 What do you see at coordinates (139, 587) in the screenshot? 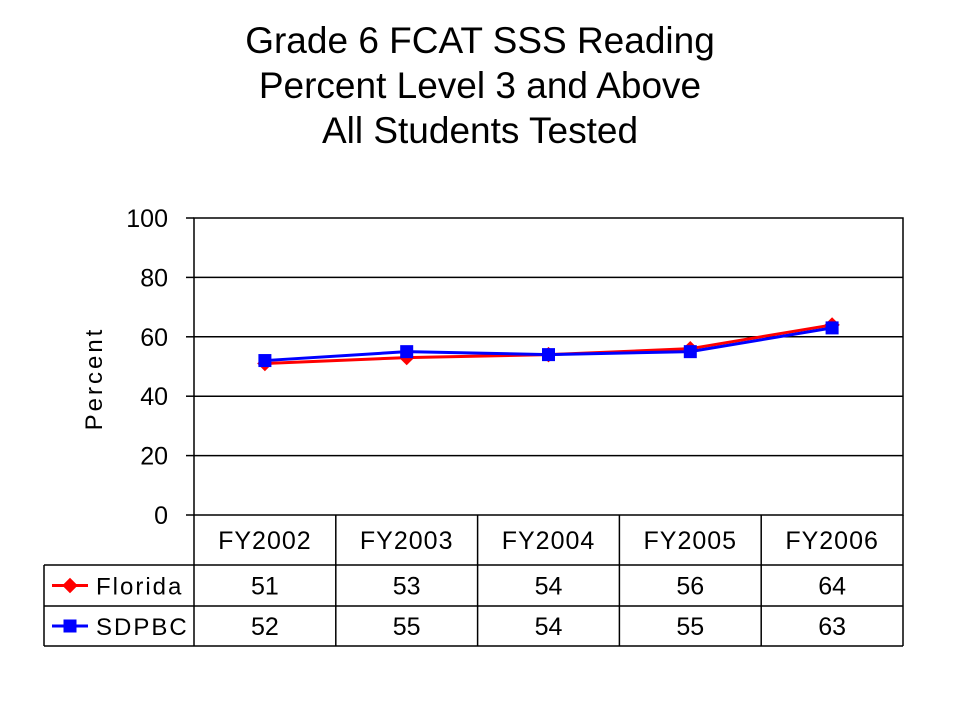
I see `legend-label: Florida` at bounding box center [139, 587].